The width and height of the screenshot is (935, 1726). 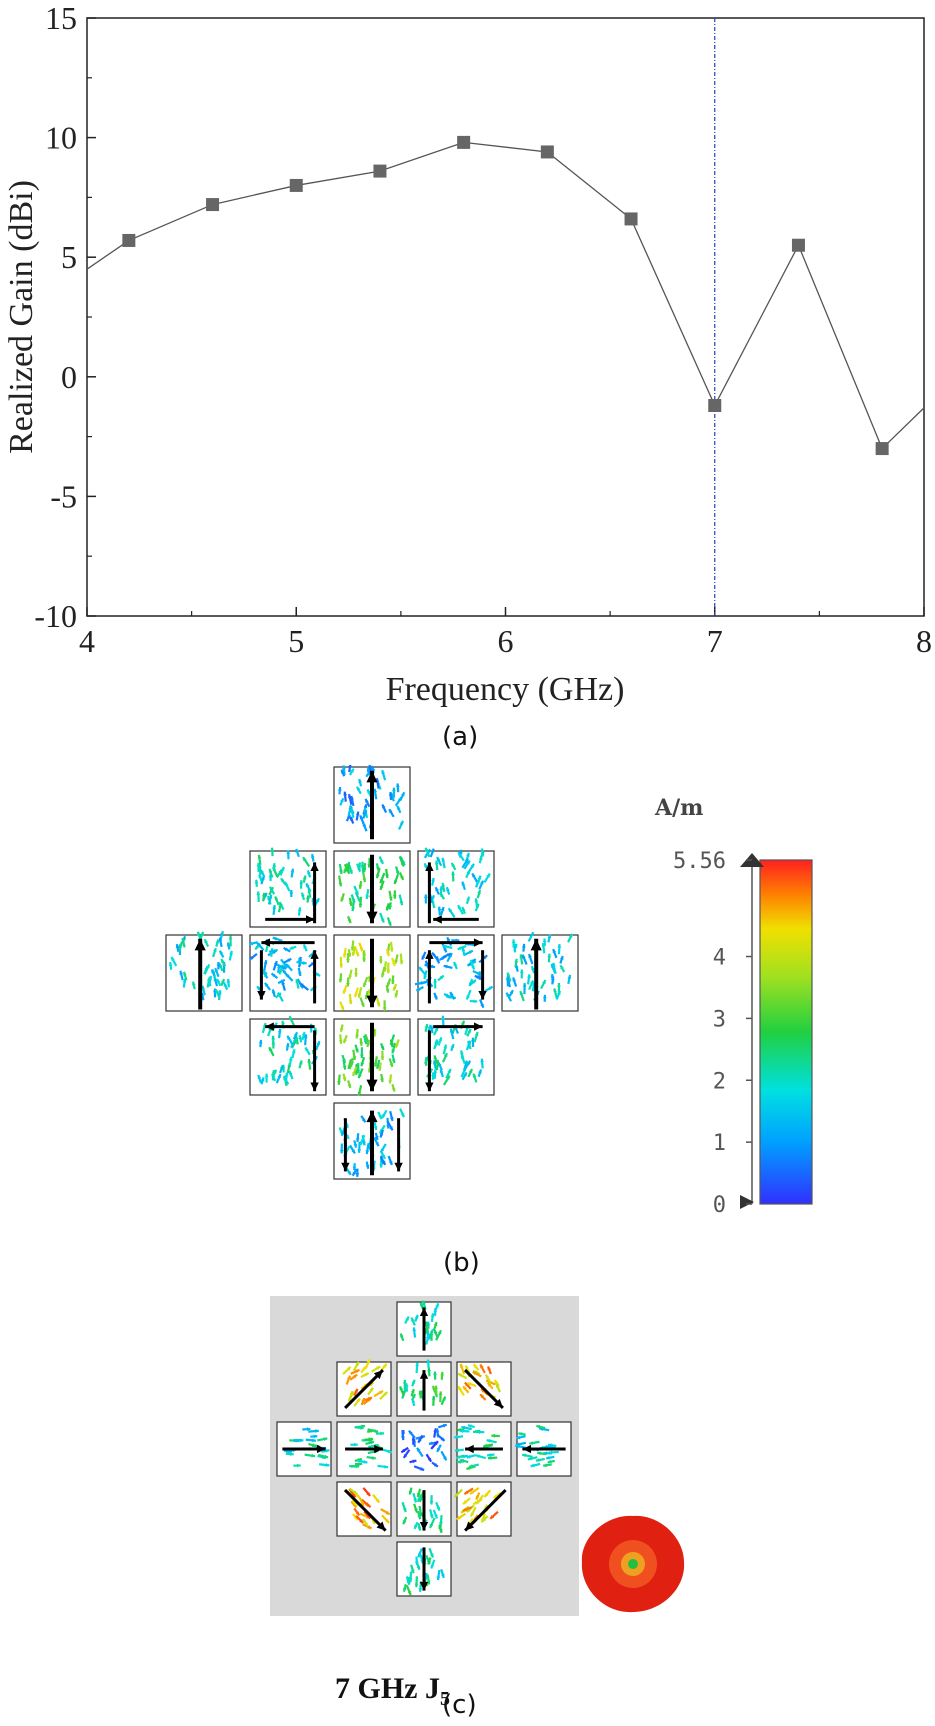 What do you see at coordinates (350, 769) in the screenshot?
I see `current-vector` at bounding box center [350, 769].